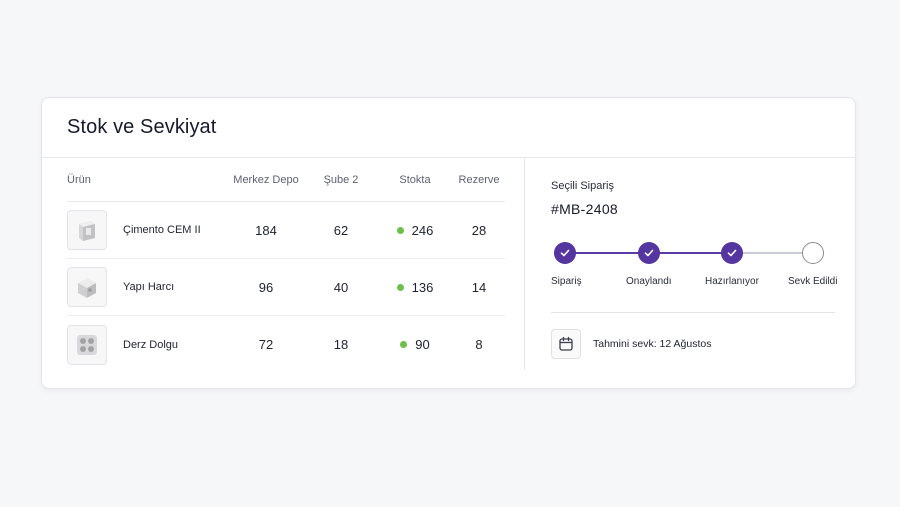 The height and width of the screenshot is (507, 900). I want to click on merkez-depo-value: 184, so click(266, 230).